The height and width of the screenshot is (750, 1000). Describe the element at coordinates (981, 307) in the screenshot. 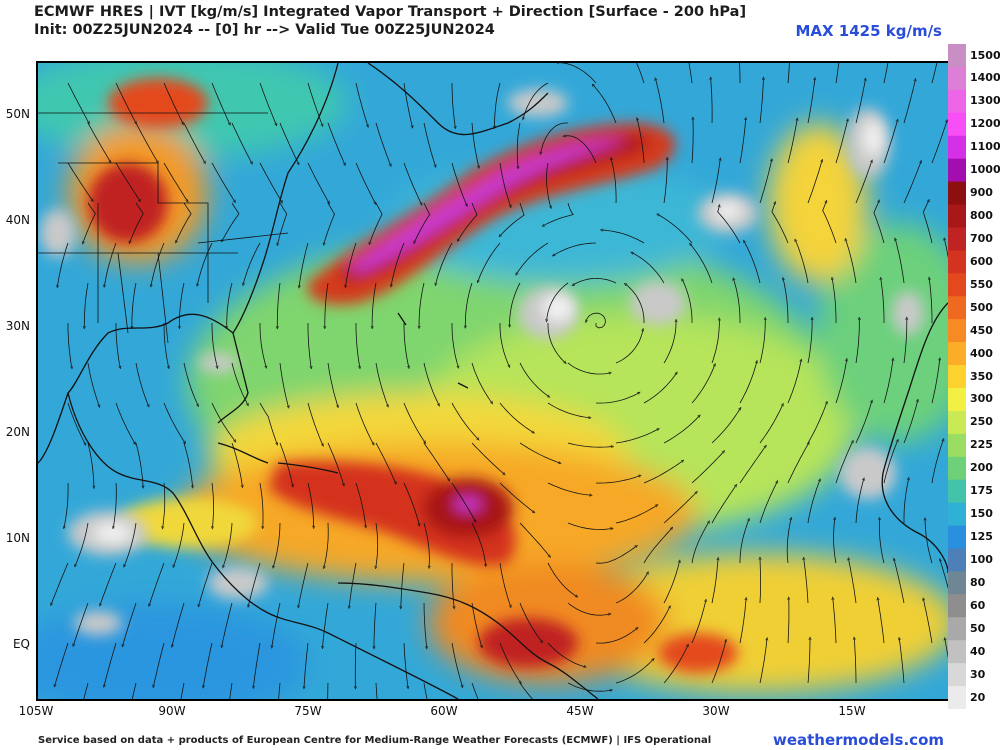

I see `colorbar-level-label: 500` at that location.